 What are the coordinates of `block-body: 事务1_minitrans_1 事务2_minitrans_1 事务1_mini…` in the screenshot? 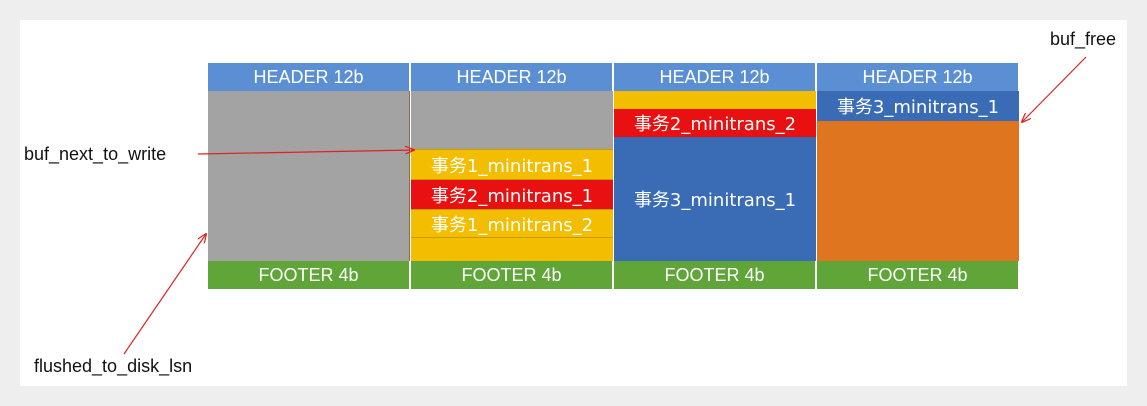 It's located at (512, 176).